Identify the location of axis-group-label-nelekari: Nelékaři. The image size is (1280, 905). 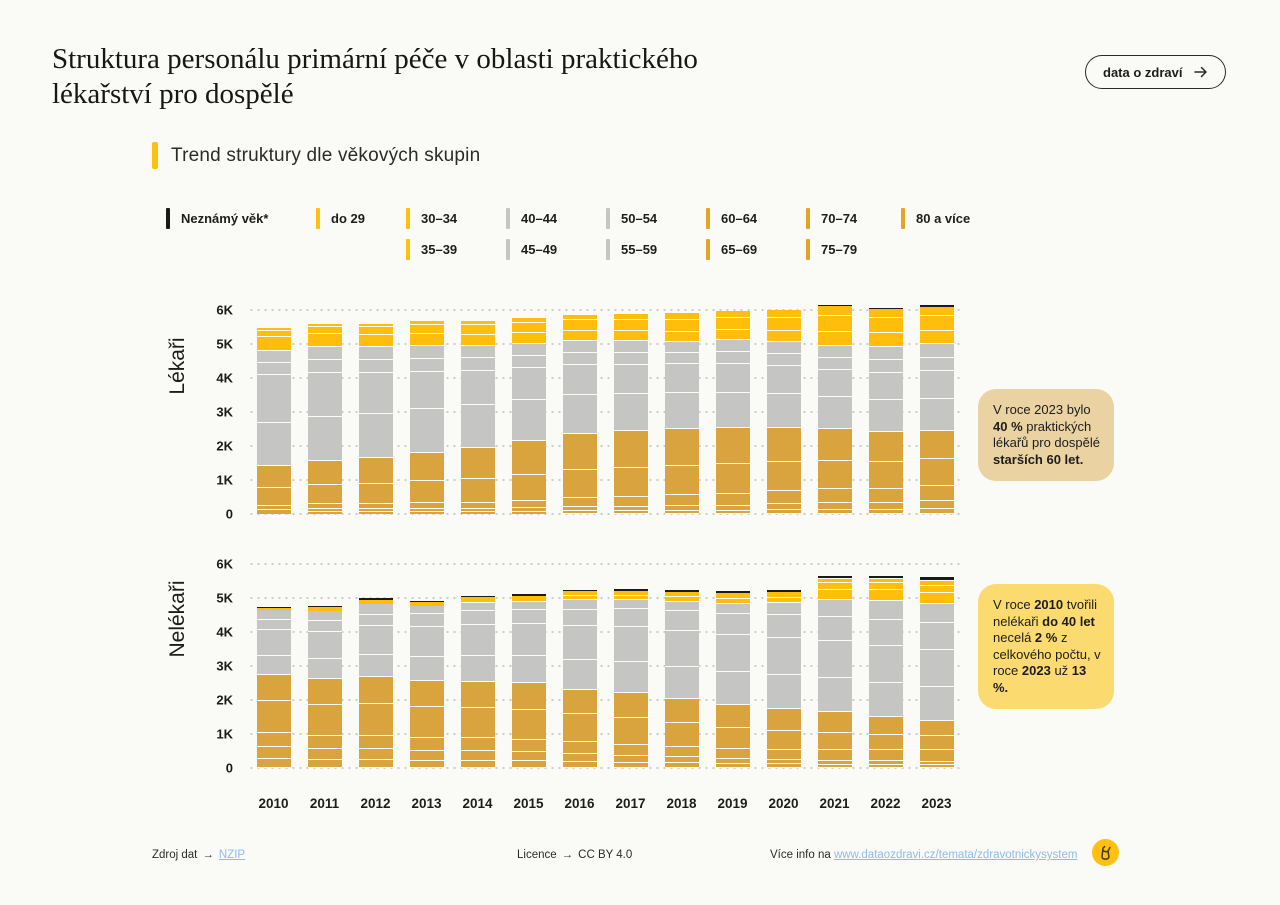
(177, 619).